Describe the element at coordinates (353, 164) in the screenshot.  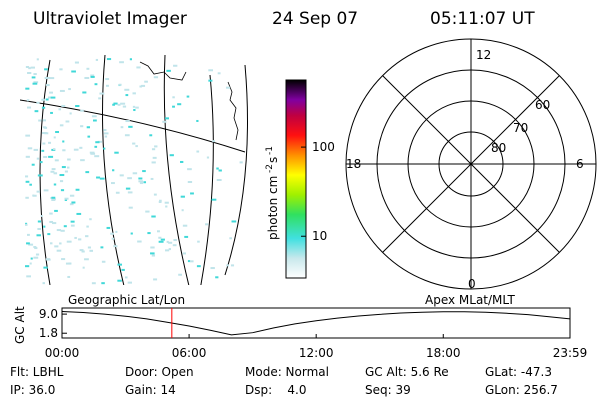
I see `mlt-label: 18` at that location.